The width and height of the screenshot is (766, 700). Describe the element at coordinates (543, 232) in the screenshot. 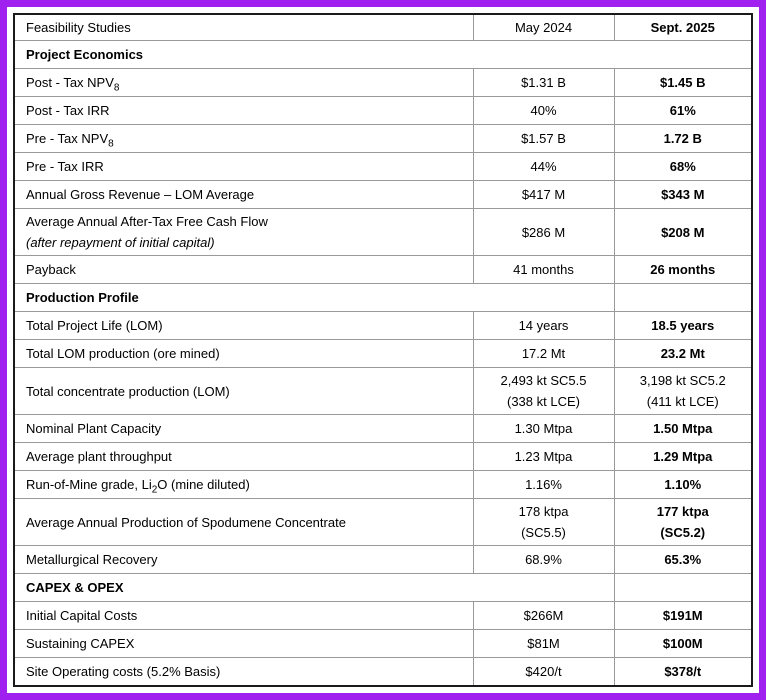

I see `value-line: $286 M` at that location.